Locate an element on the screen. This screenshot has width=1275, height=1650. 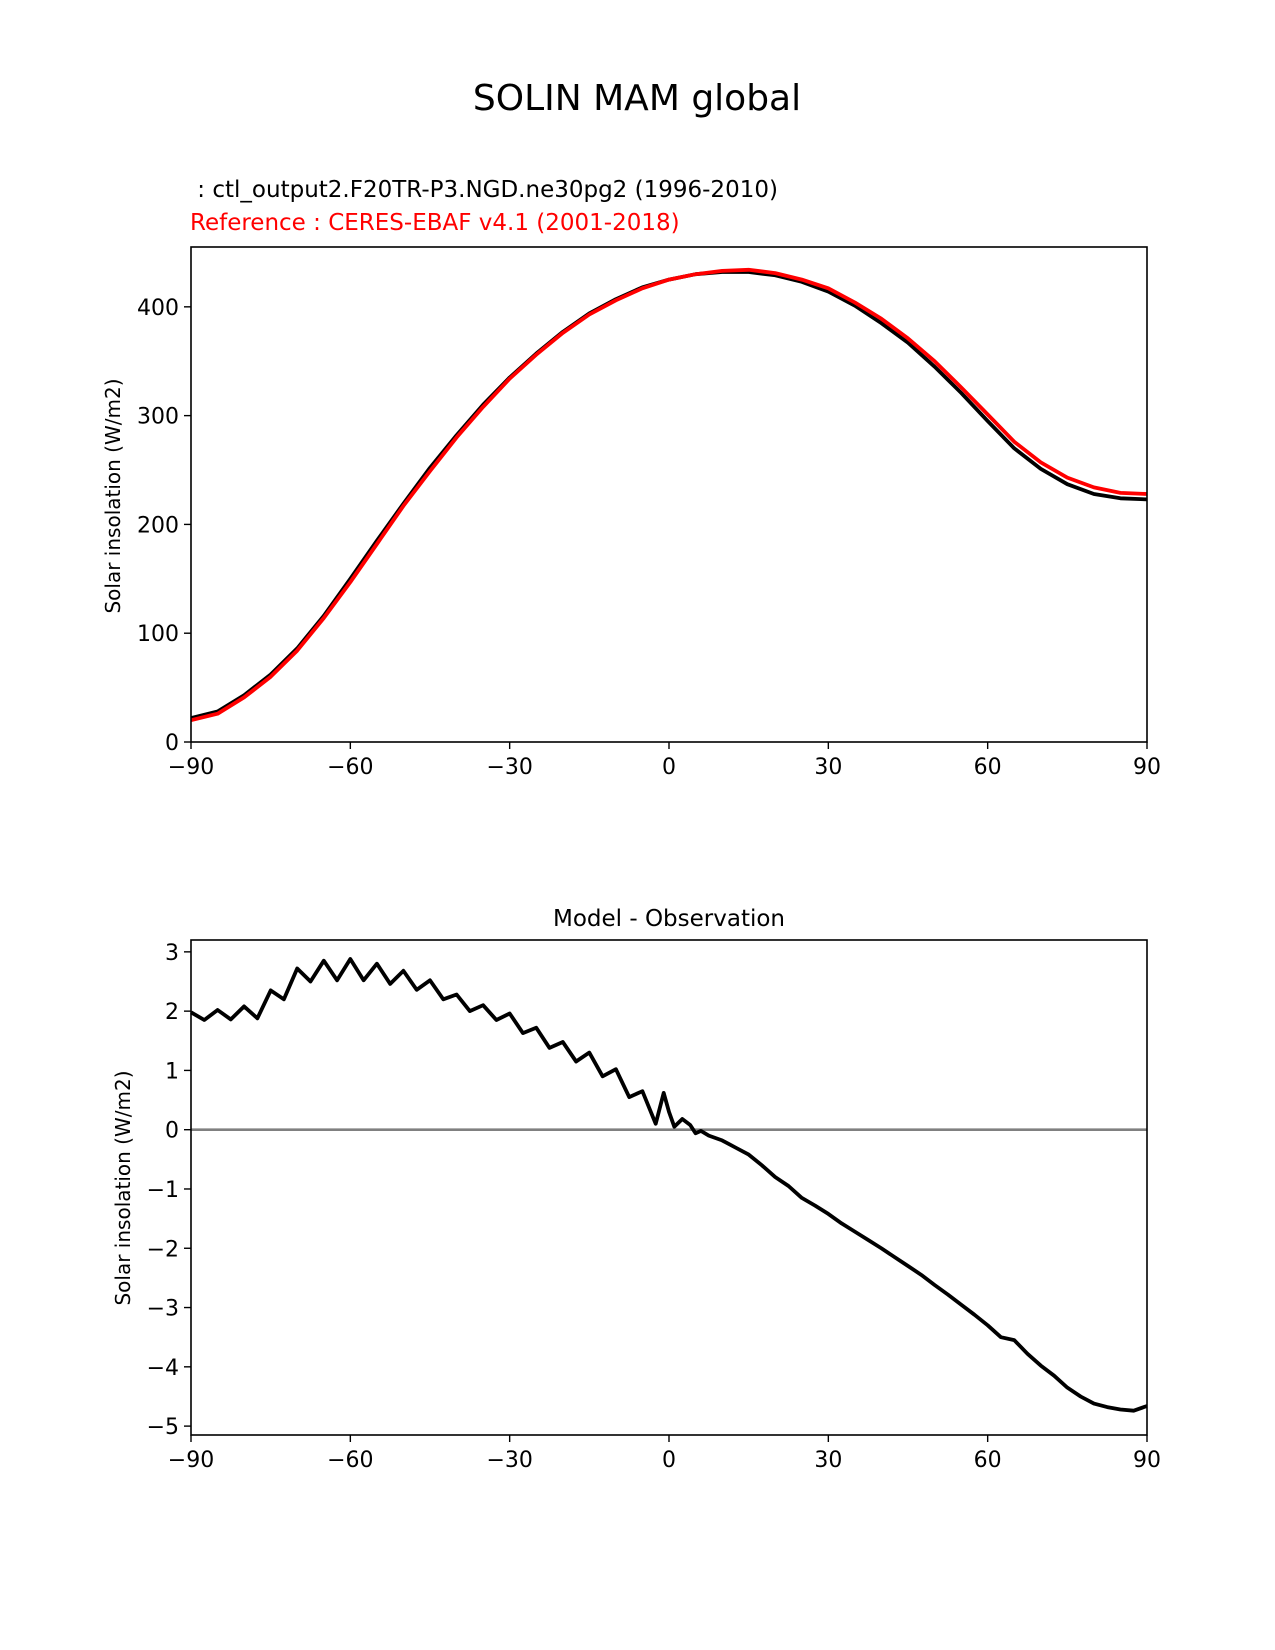
diff-chart-title: Model - Observation is located at coordinates (669, 919).